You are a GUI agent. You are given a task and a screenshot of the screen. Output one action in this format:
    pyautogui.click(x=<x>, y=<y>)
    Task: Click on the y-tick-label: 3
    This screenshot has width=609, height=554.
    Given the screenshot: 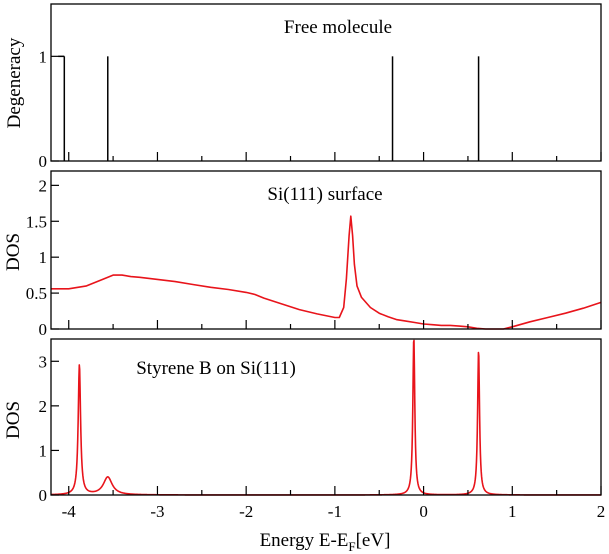 What is the action you would take?
    pyautogui.click(x=43, y=361)
    